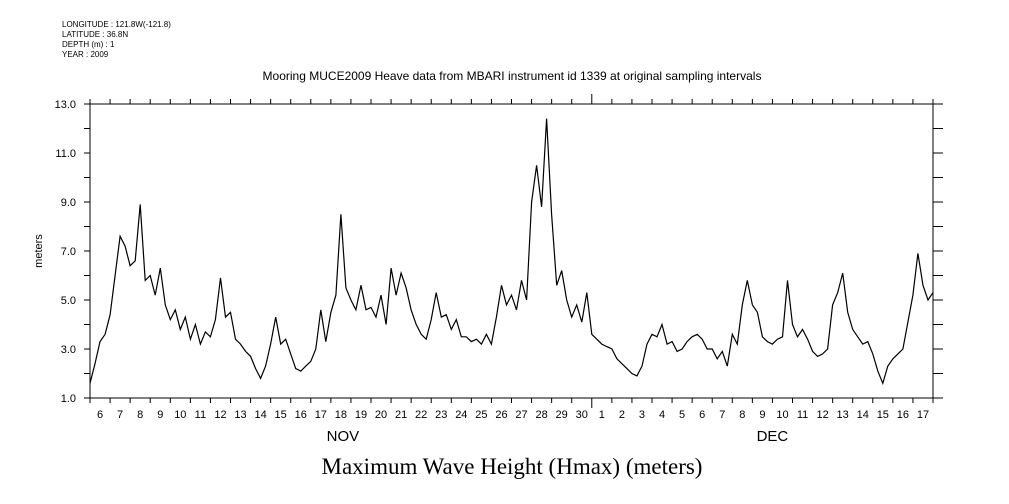  What do you see at coordinates (65, 154) in the screenshot?
I see `y-tick-label: 11.0` at bounding box center [65, 154].